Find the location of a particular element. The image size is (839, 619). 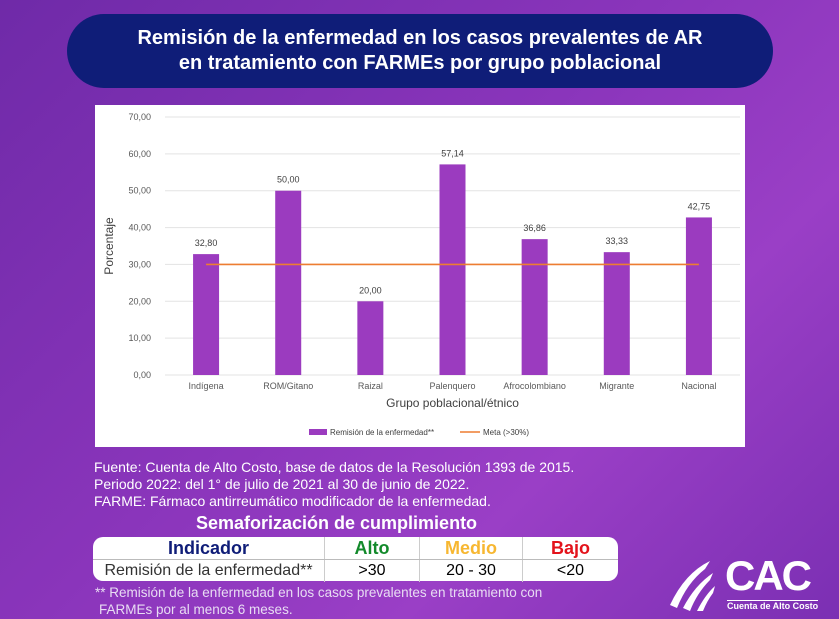

header-medio: Medio is located at coordinates (471, 548).